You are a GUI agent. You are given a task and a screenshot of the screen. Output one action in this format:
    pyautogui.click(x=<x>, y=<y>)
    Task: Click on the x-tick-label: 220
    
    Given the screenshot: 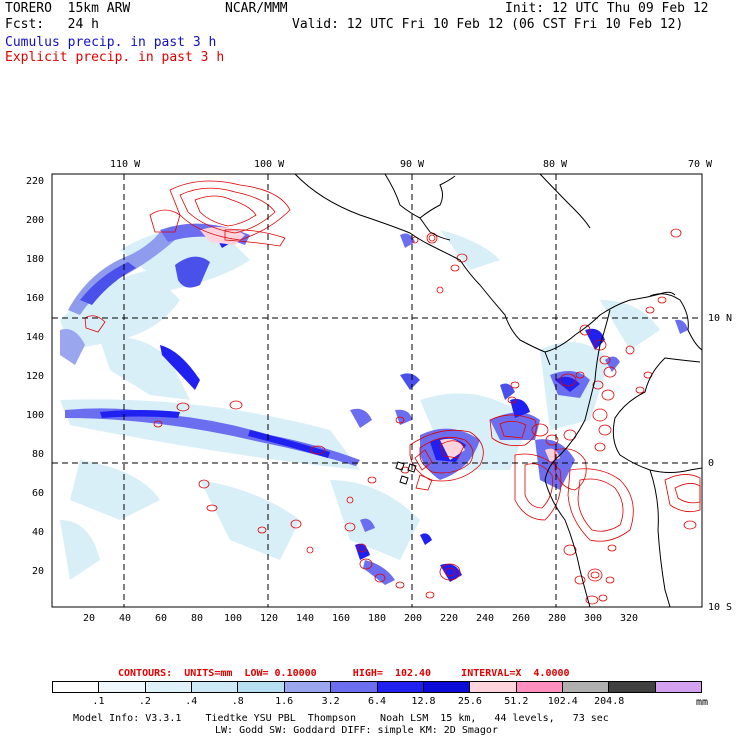 What is the action you would take?
    pyautogui.click(x=449, y=618)
    